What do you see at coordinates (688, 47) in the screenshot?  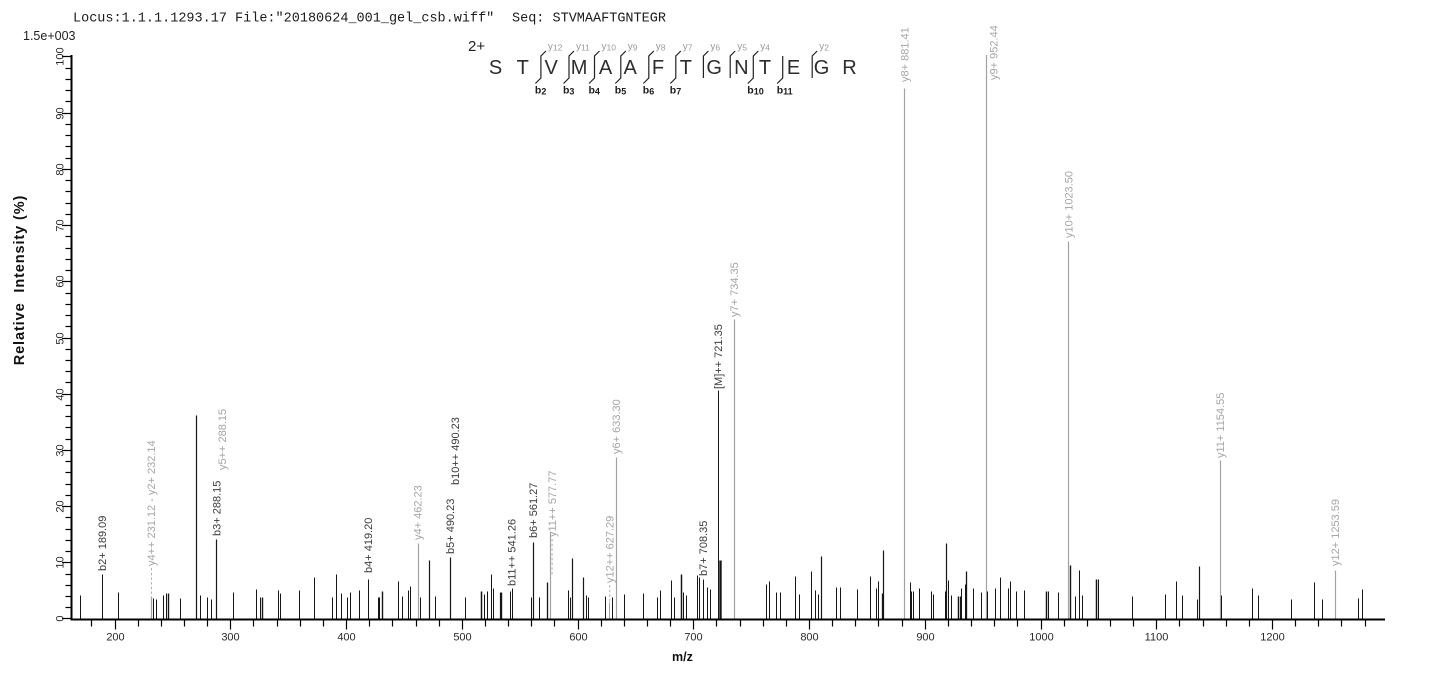 I see `svg-text: y7` at bounding box center [688, 47].